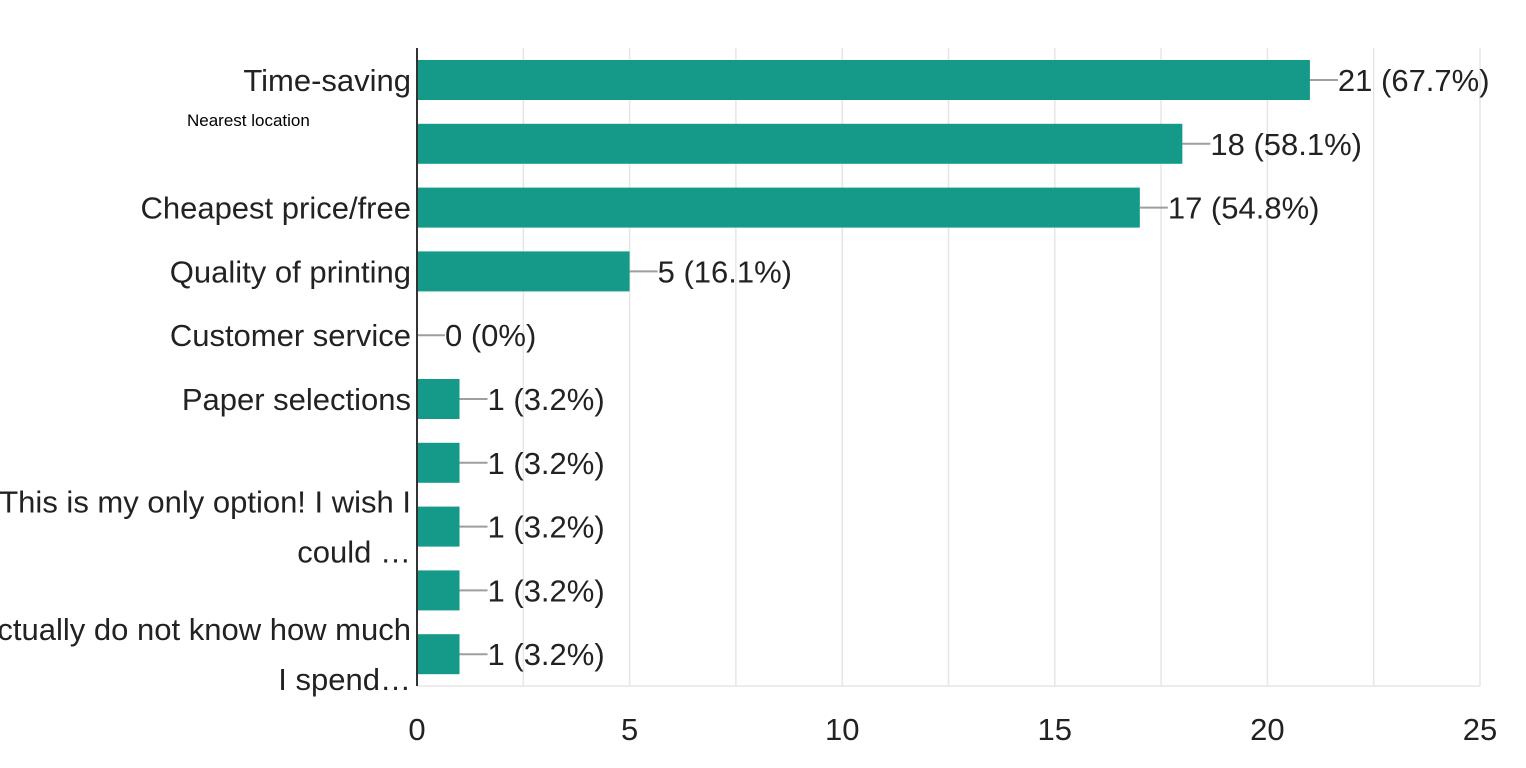  I want to click on category-label: Time-saving, so click(327, 80).